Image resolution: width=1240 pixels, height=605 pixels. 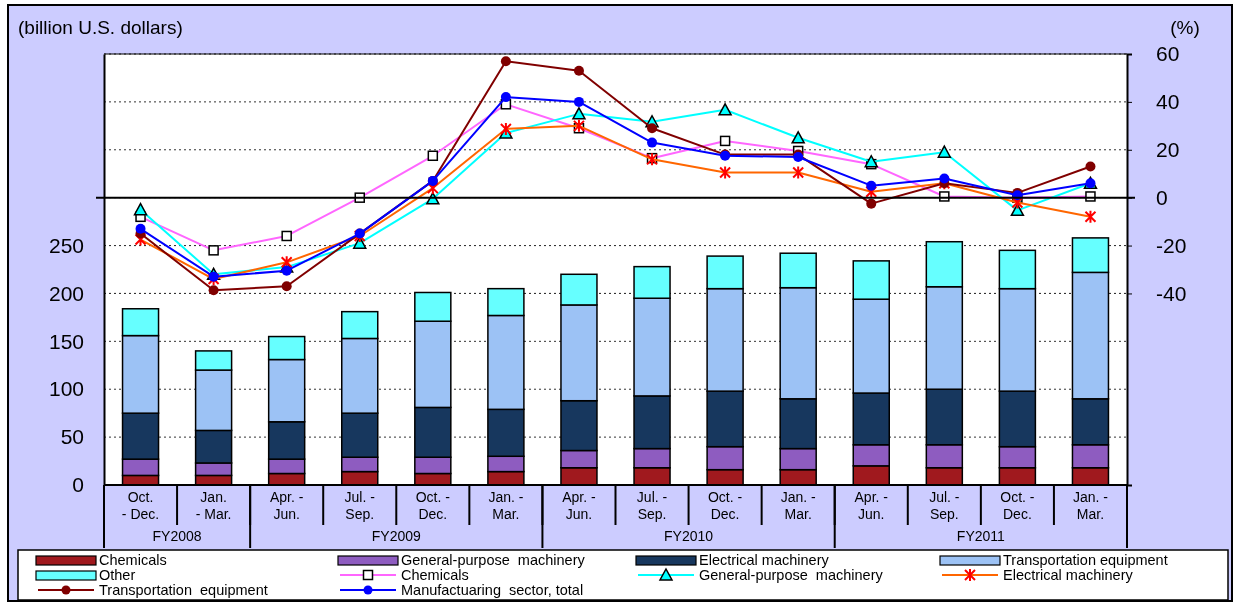 I want to click on y-tick-label: 150, so click(x=66, y=341).